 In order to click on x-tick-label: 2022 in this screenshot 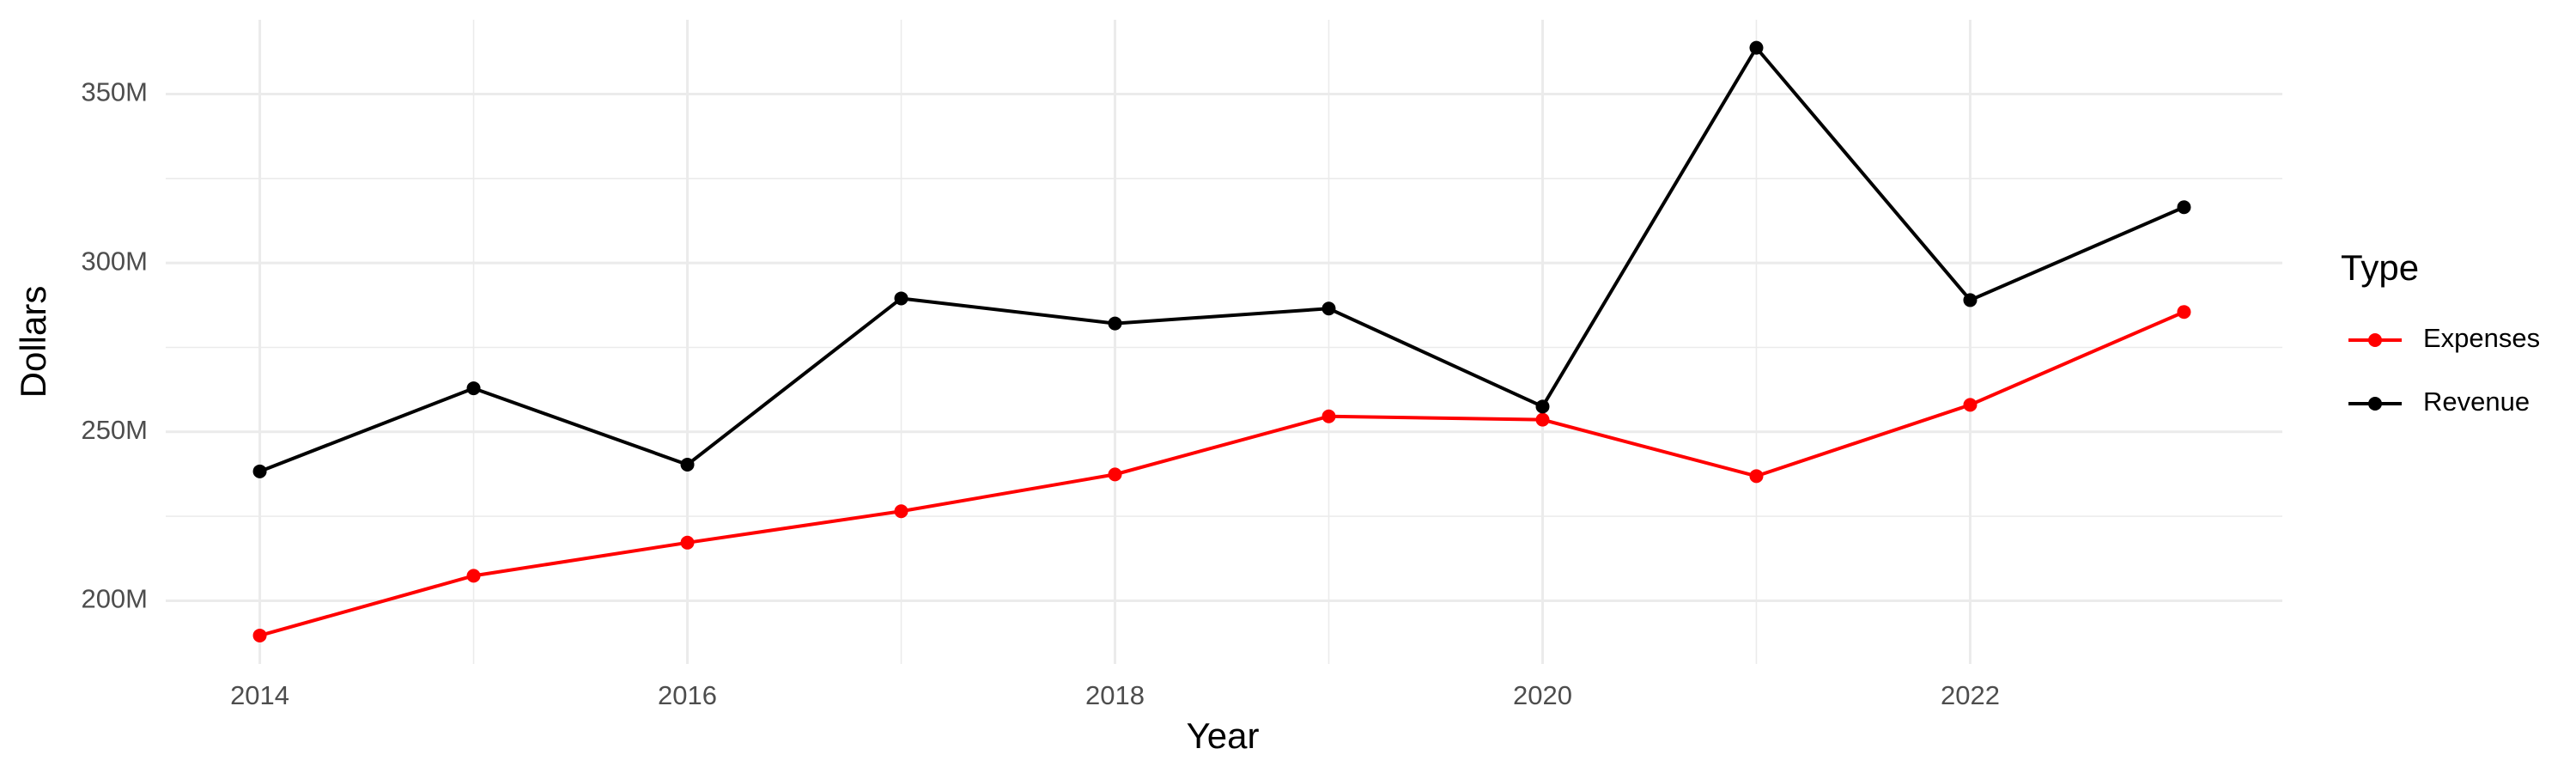, I will do `click(1970, 695)`.